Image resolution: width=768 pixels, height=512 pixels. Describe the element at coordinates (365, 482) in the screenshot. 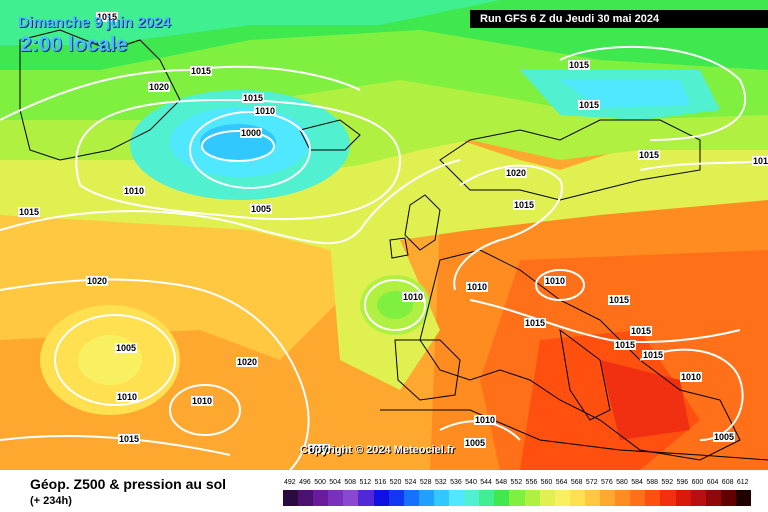

I see `scale-tick-label: 512` at that location.